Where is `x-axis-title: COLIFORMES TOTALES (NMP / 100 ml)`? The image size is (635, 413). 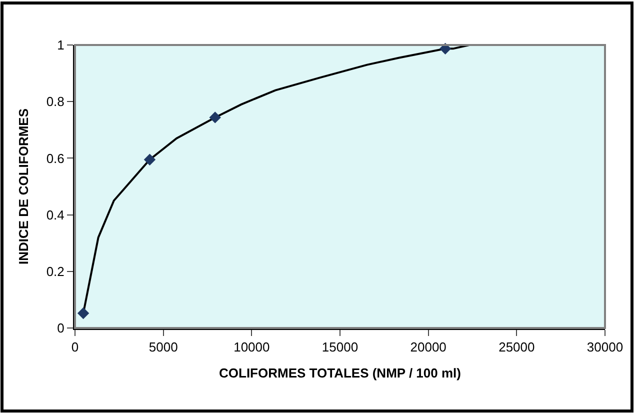 x-axis-title: COLIFORMES TOTALES (NMP / 100 ml) is located at coordinates (340, 373).